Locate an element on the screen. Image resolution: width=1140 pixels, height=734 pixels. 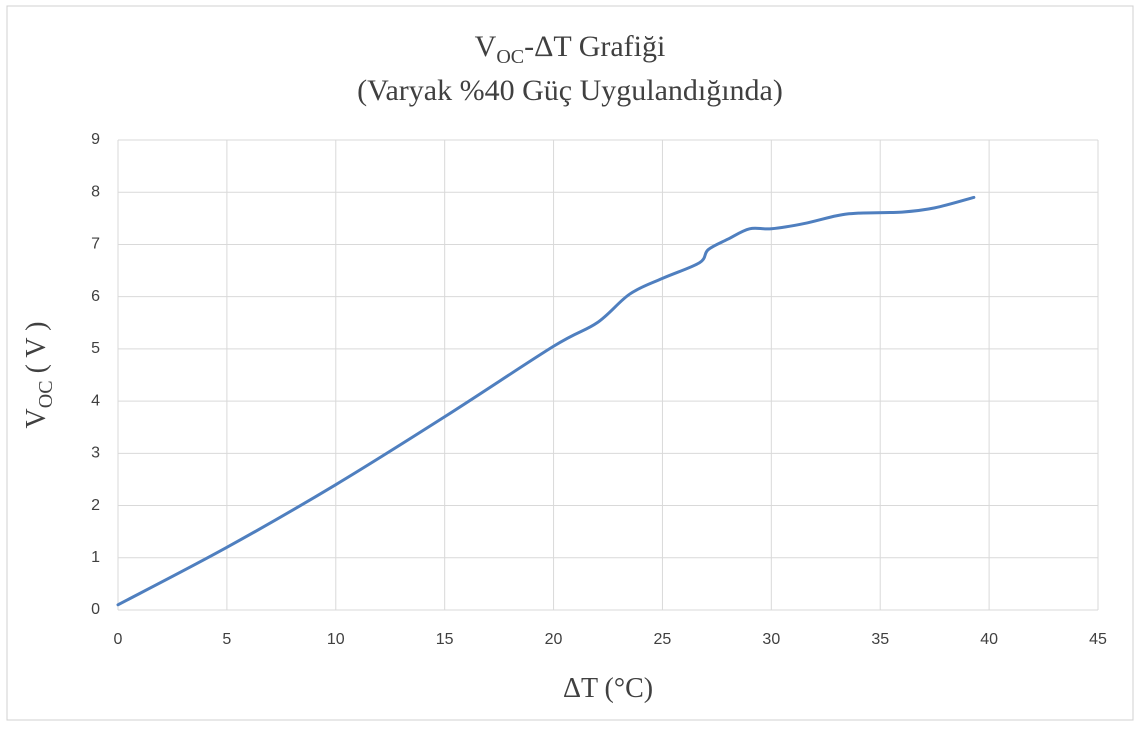
x-tick-label: 25 is located at coordinates (663, 639).